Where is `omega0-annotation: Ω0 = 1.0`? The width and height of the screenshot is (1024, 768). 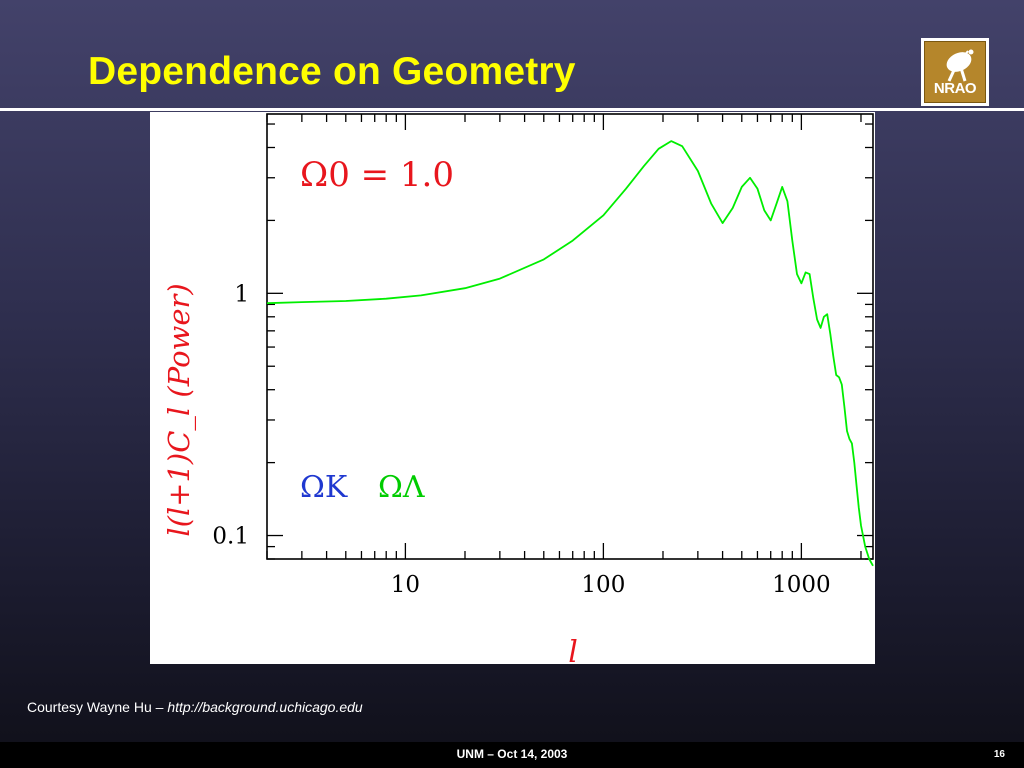 omega0-annotation: Ω0 = 1.0 is located at coordinates (377, 175).